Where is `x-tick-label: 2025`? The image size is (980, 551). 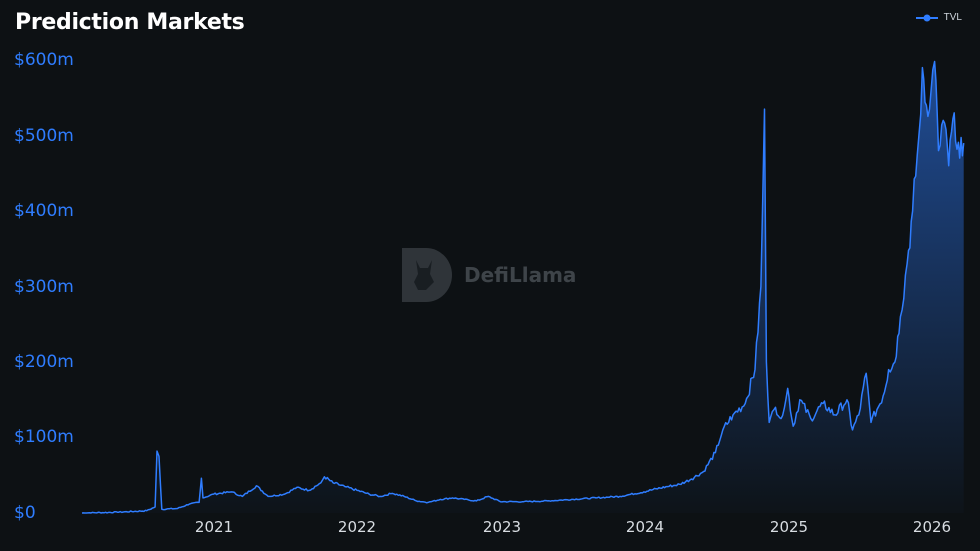
x-tick-label: 2025 is located at coordinates (789, 527).